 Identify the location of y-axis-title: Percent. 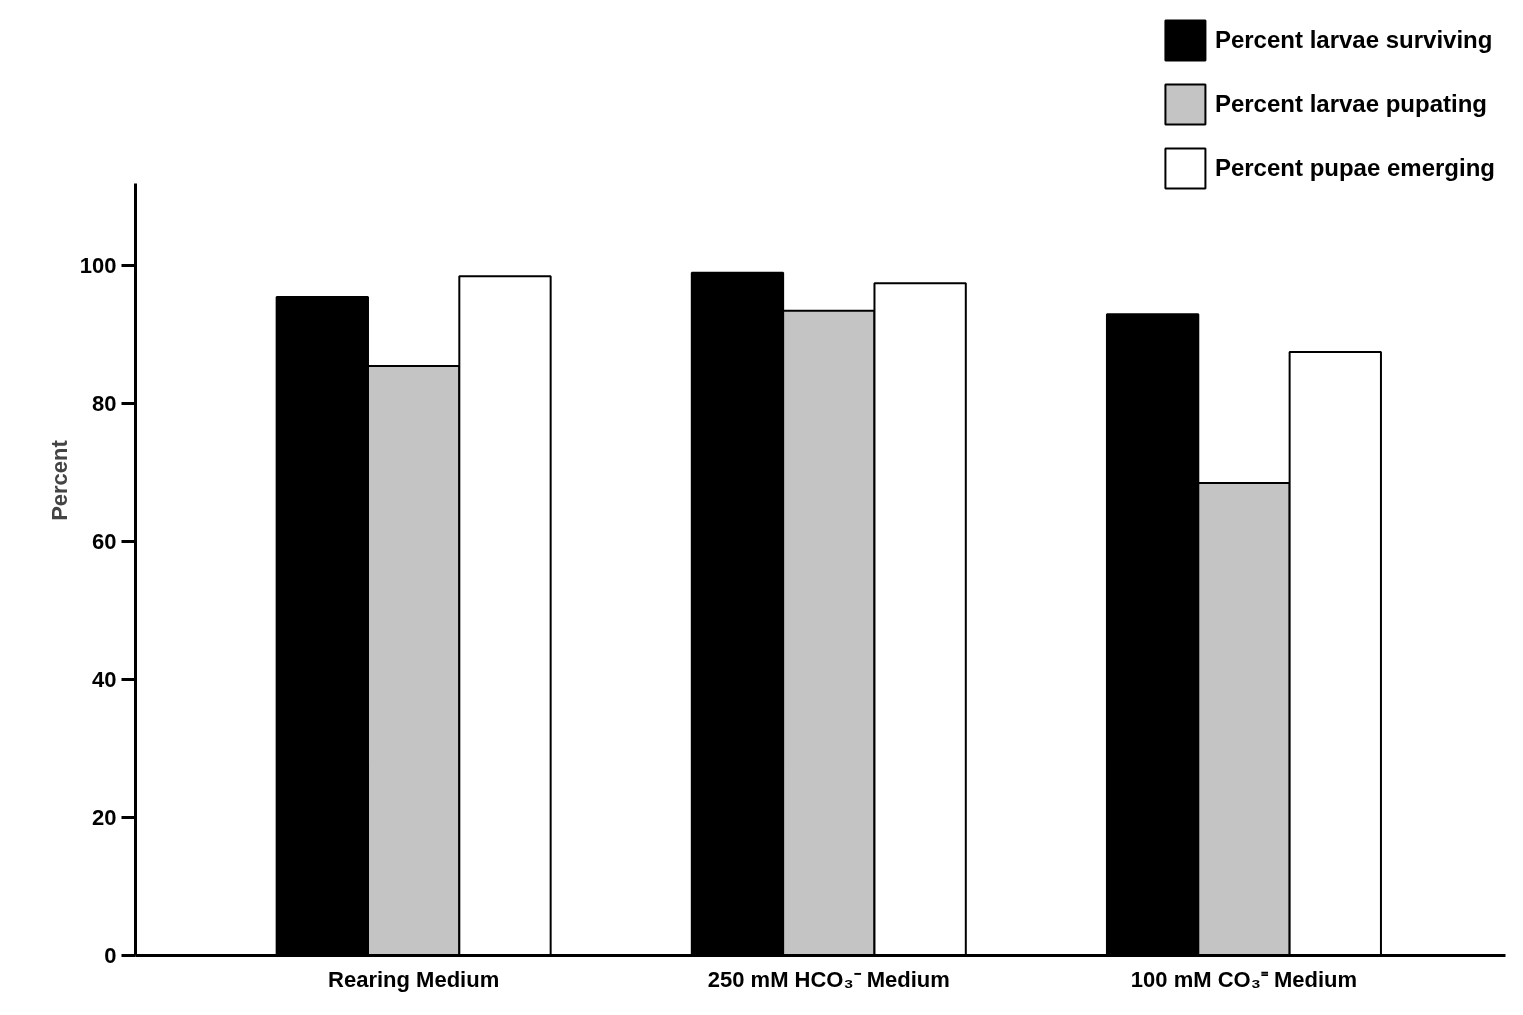
(59, 480).